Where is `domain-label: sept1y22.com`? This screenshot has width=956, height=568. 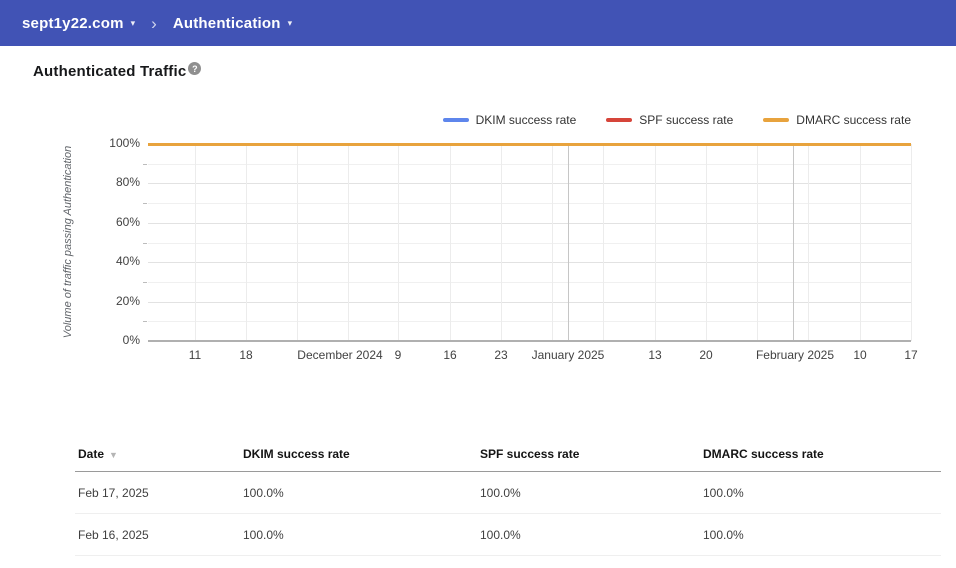 domain-label: sept1y22.com is located at coordinates (73, 23).